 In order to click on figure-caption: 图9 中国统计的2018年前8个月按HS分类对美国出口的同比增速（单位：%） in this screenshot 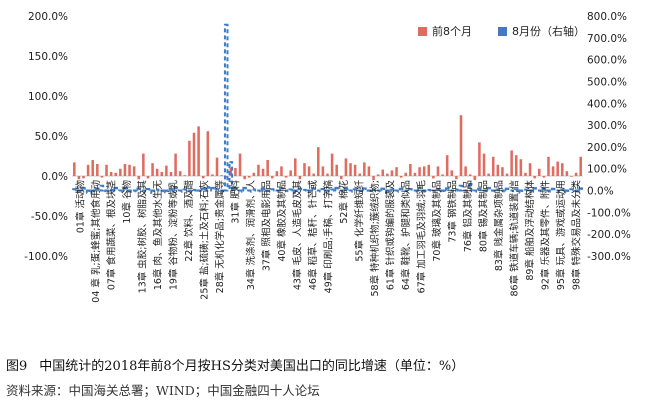, I will do `click(235, 364)`.